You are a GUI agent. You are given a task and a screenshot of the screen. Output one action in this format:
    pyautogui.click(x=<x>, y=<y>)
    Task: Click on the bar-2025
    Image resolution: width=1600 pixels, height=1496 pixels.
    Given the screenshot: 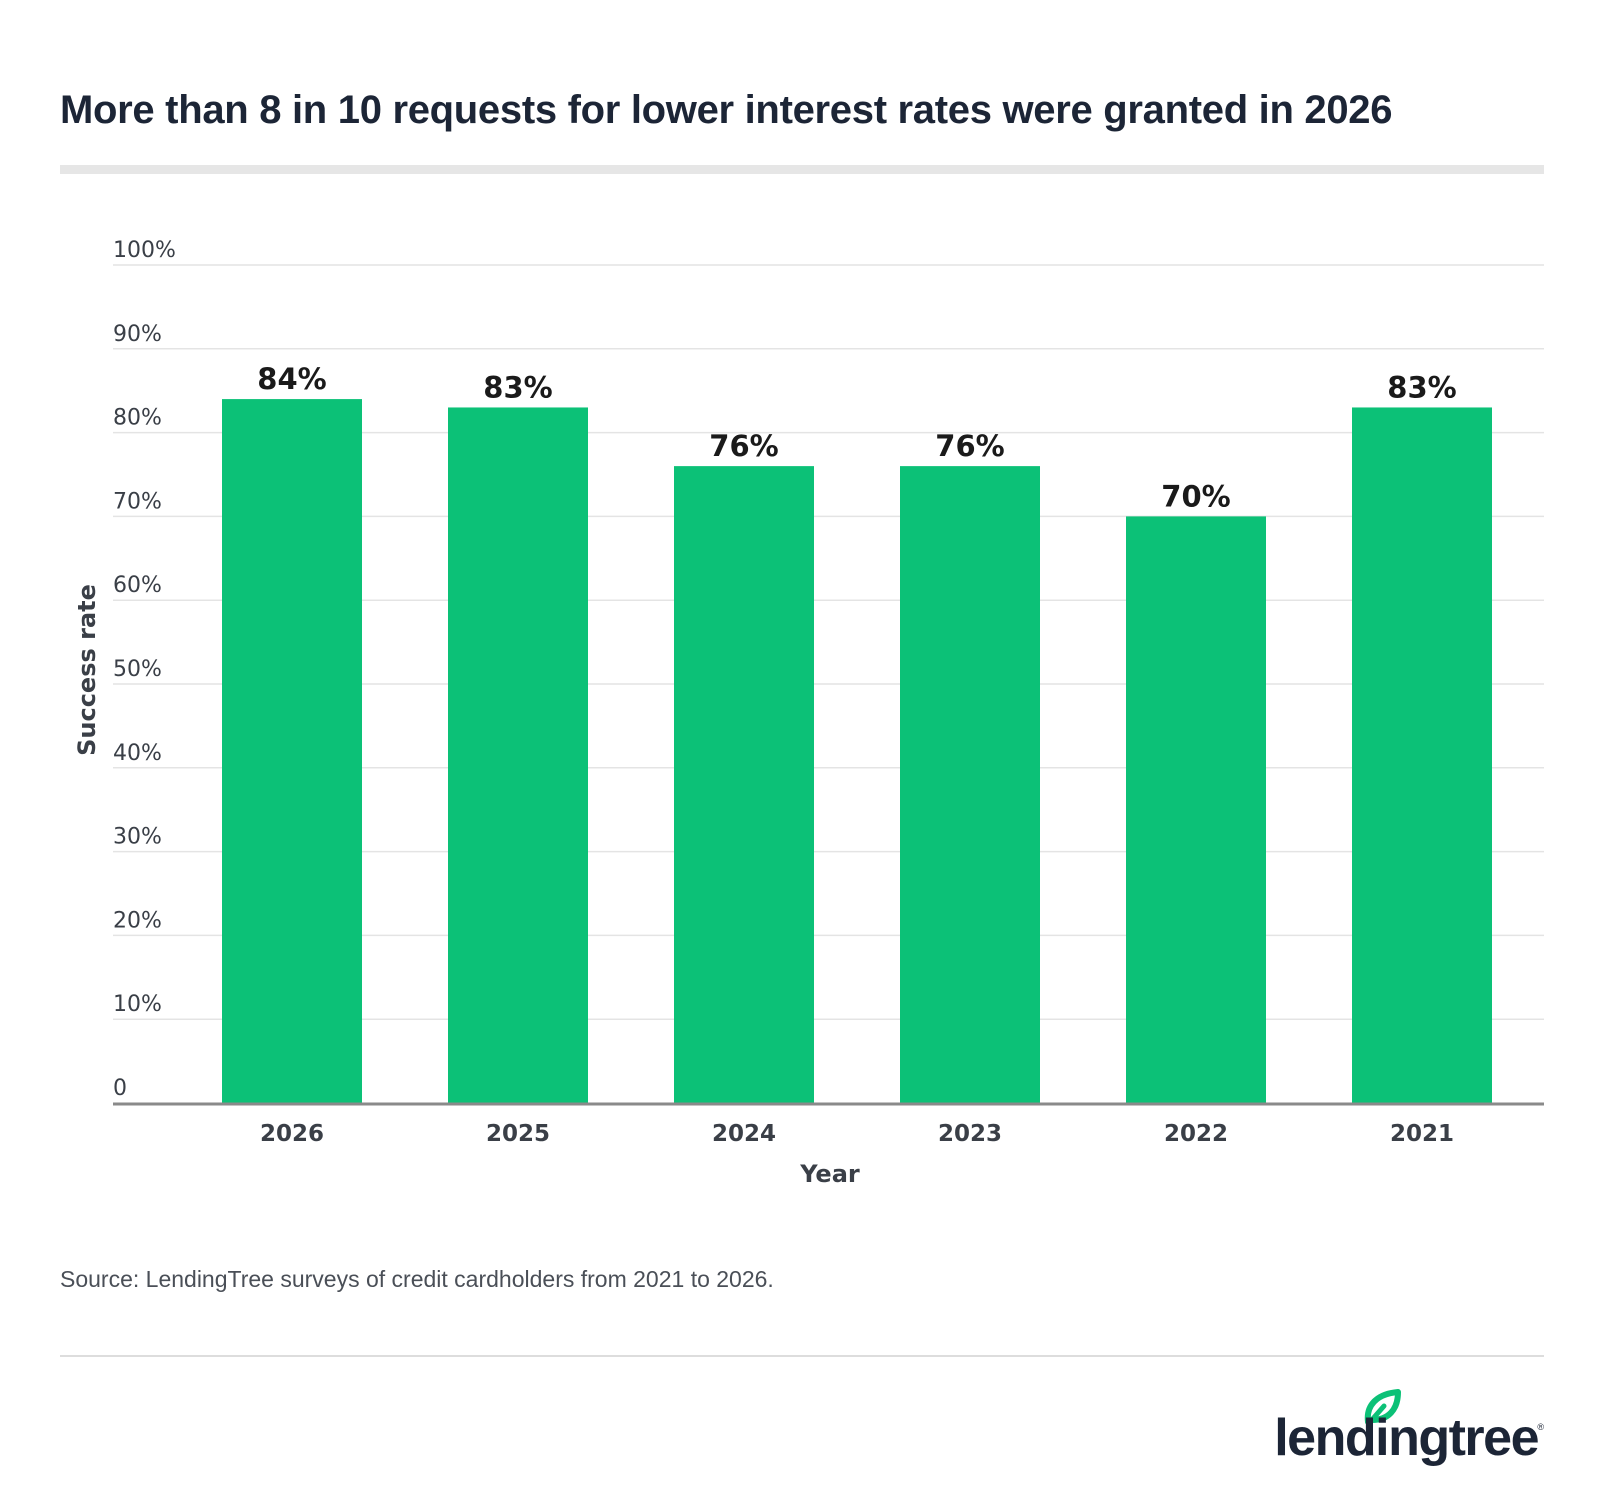 What is the action you would take?
    pyautogui.click(x=518, y=755)
    